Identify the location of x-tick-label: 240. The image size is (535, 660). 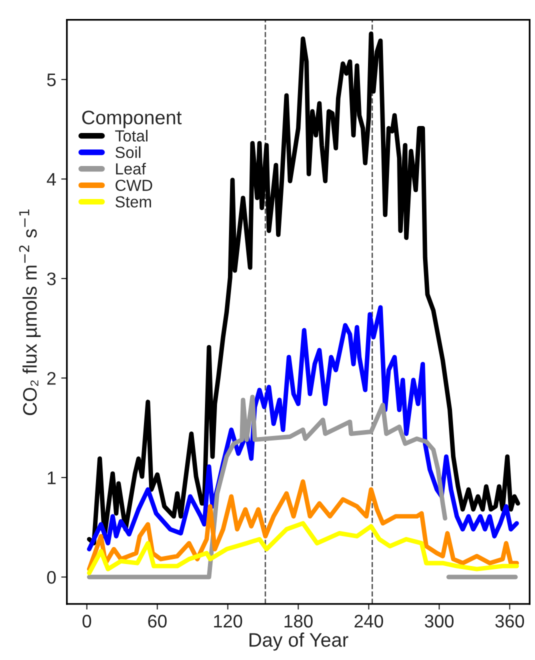
(369, 621).